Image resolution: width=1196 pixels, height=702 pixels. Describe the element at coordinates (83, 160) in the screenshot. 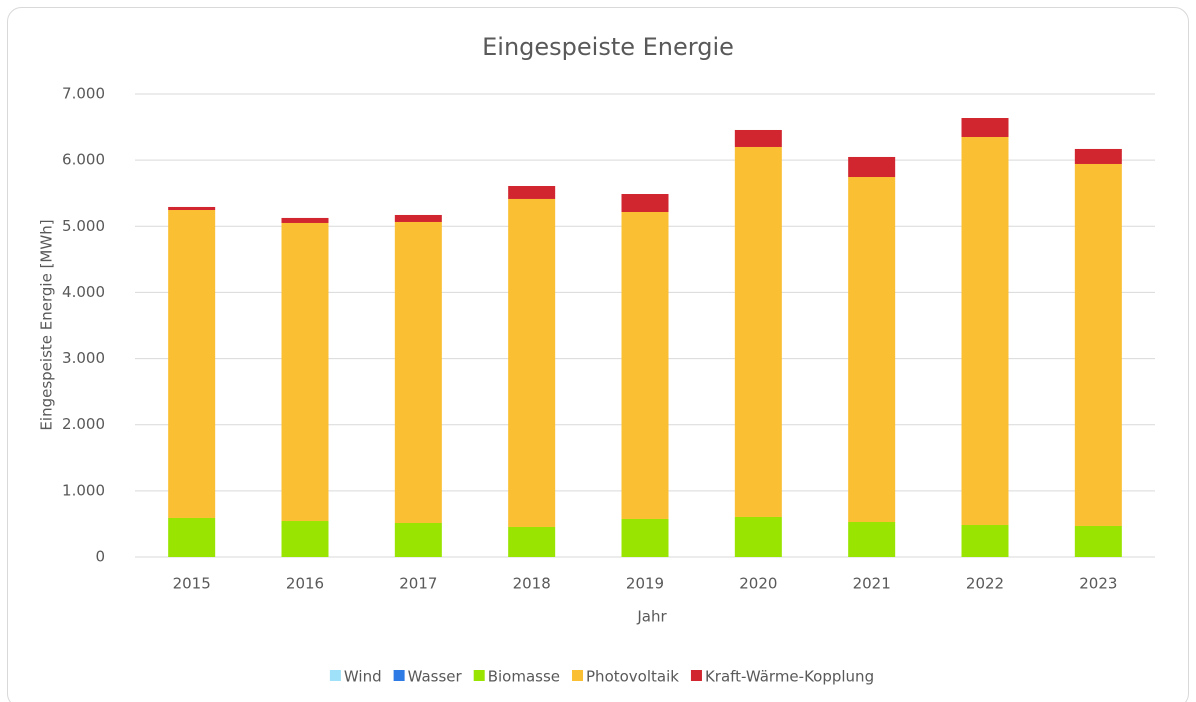

I see `y-tick-label: 6.000` at that location.